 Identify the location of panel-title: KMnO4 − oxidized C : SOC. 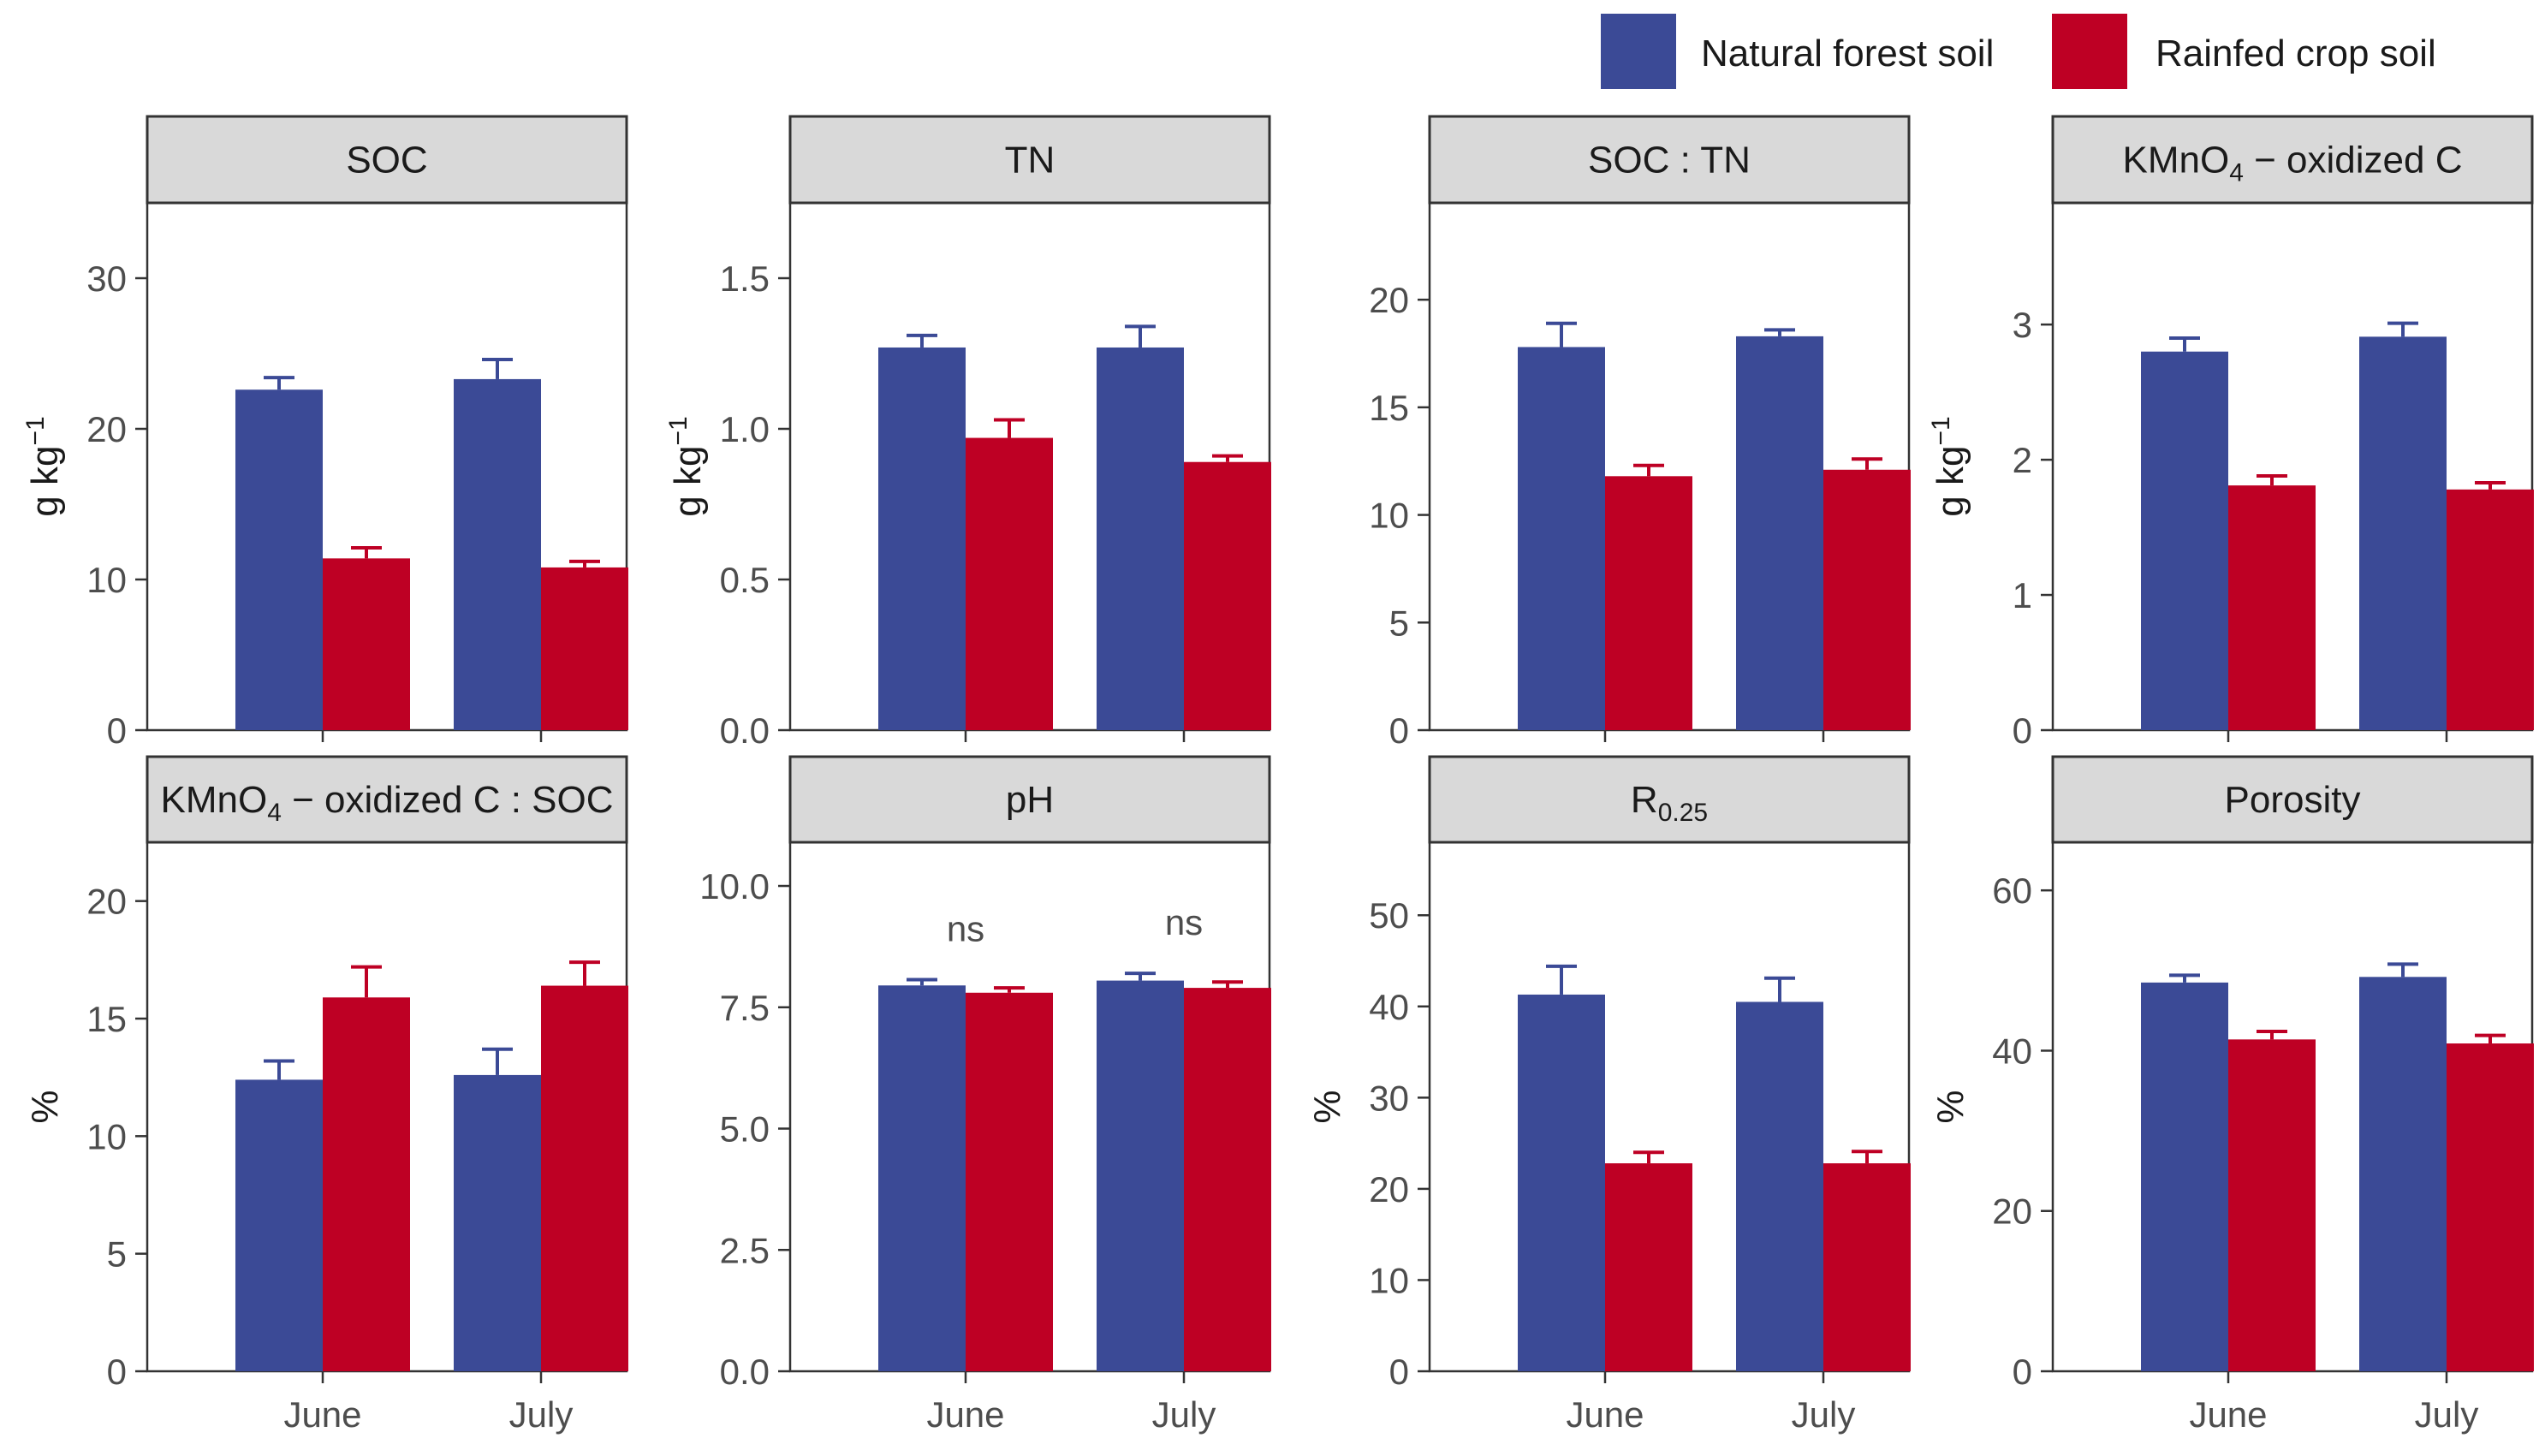
(388, 803).